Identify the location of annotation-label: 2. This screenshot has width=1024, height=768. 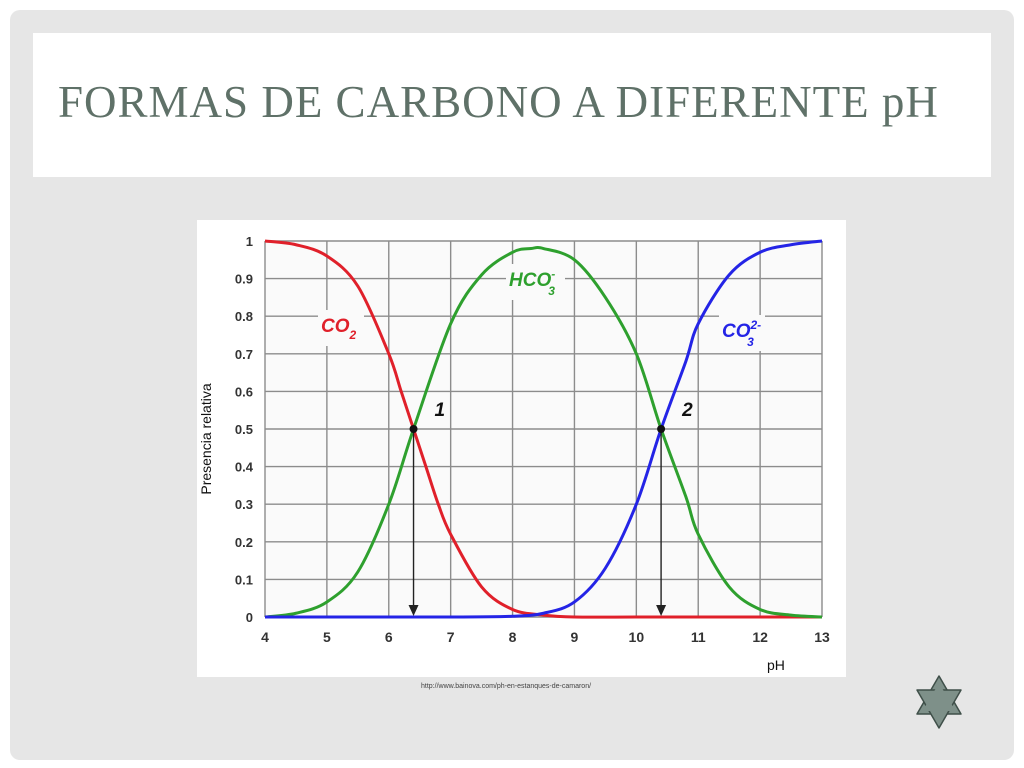
(687, 410).